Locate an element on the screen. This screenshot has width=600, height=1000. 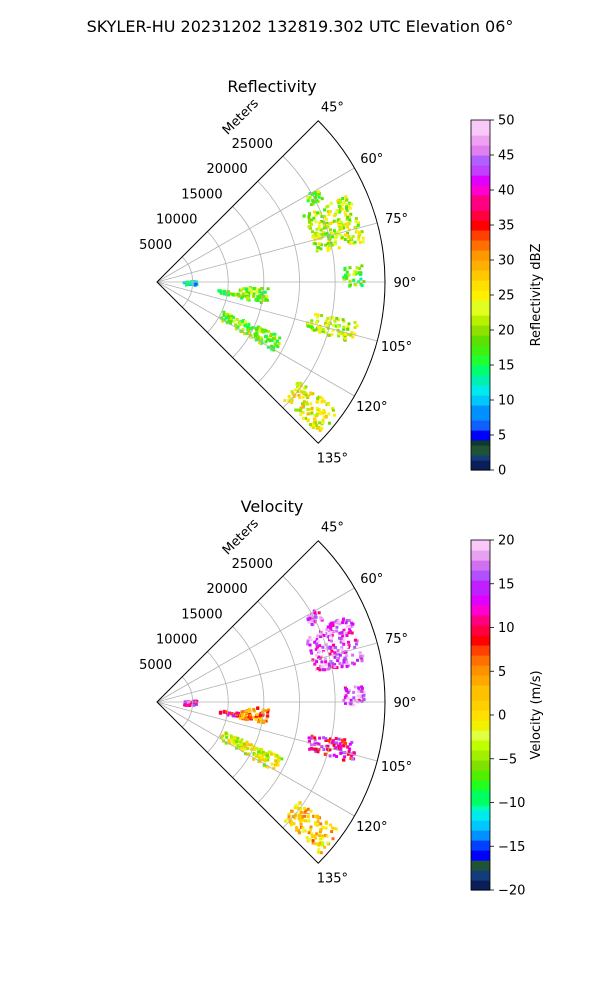
colorbar-tick-label: −20 is located at coordinates (511, 891).